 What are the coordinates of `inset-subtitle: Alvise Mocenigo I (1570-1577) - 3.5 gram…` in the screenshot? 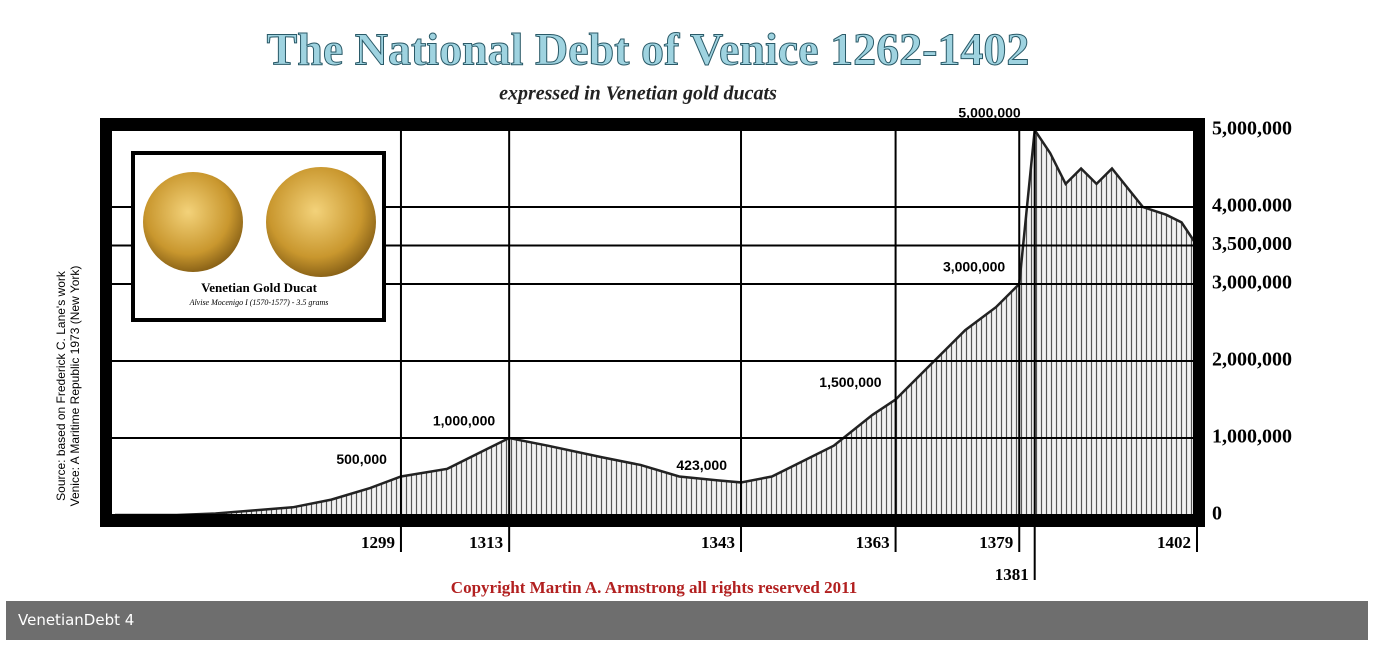 It's located at (259, 302).